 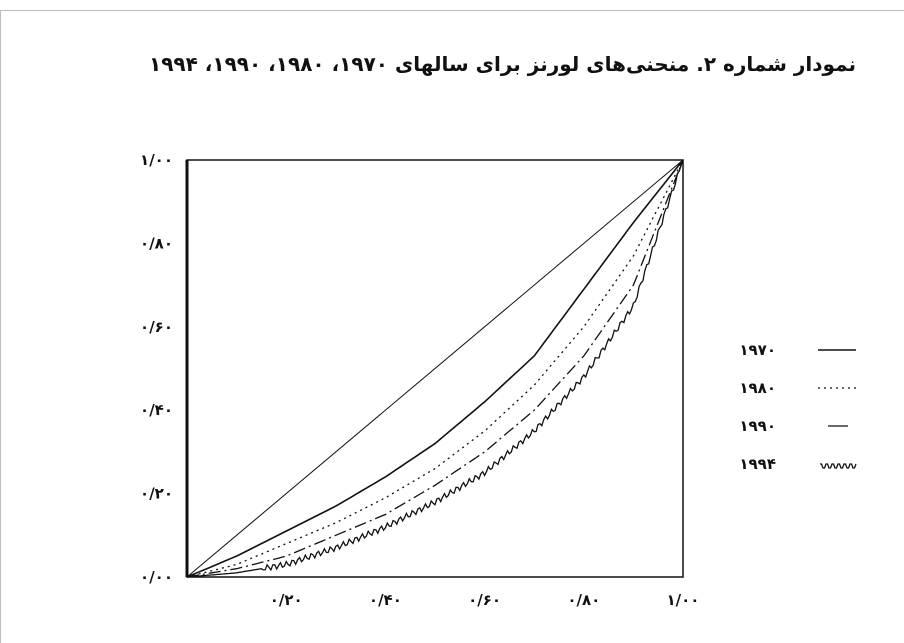 What do you see at coordinates (156, 494) in the screenshot?
I see `y-tick-label: ۰/۲۰` at bounding box center [156, 494].